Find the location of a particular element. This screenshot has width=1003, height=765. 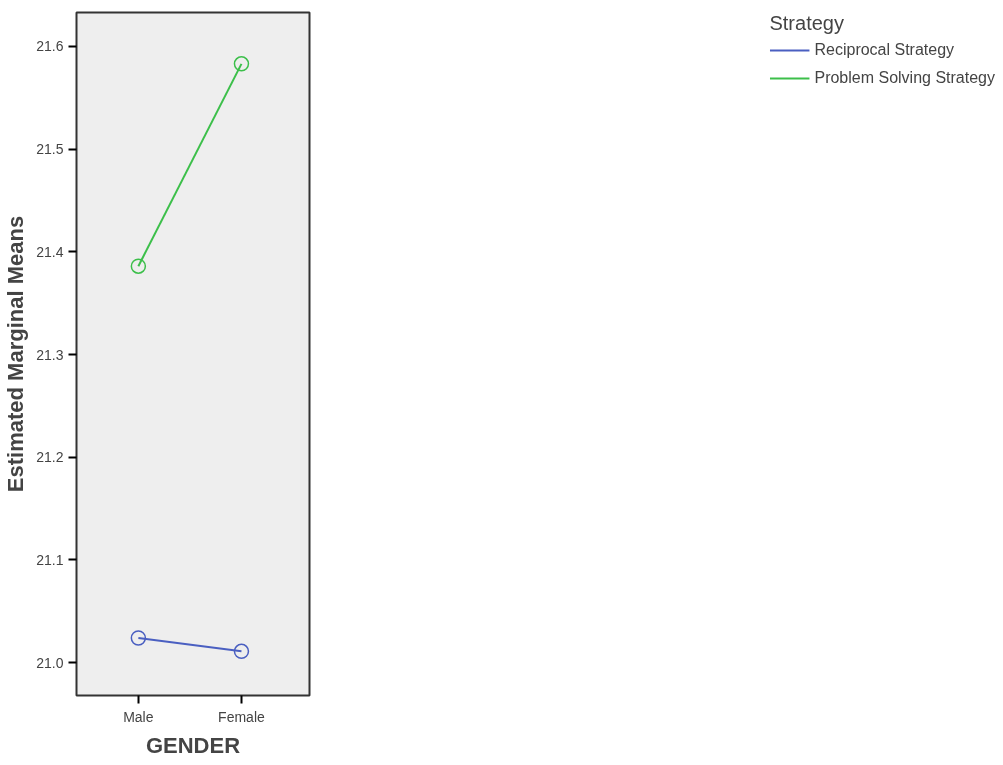

y-tick-label: 21.5 is located at coordinates (50, 149).